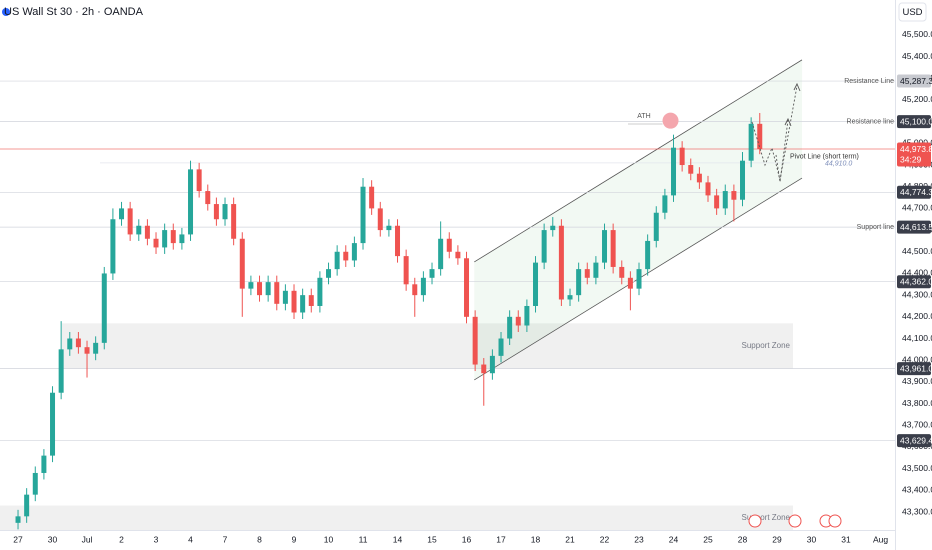  What do you see at coordinates (917, 273) in the screenshot?
I see `y-tick-label: 44,400.0` at bounding box center [917, 273].